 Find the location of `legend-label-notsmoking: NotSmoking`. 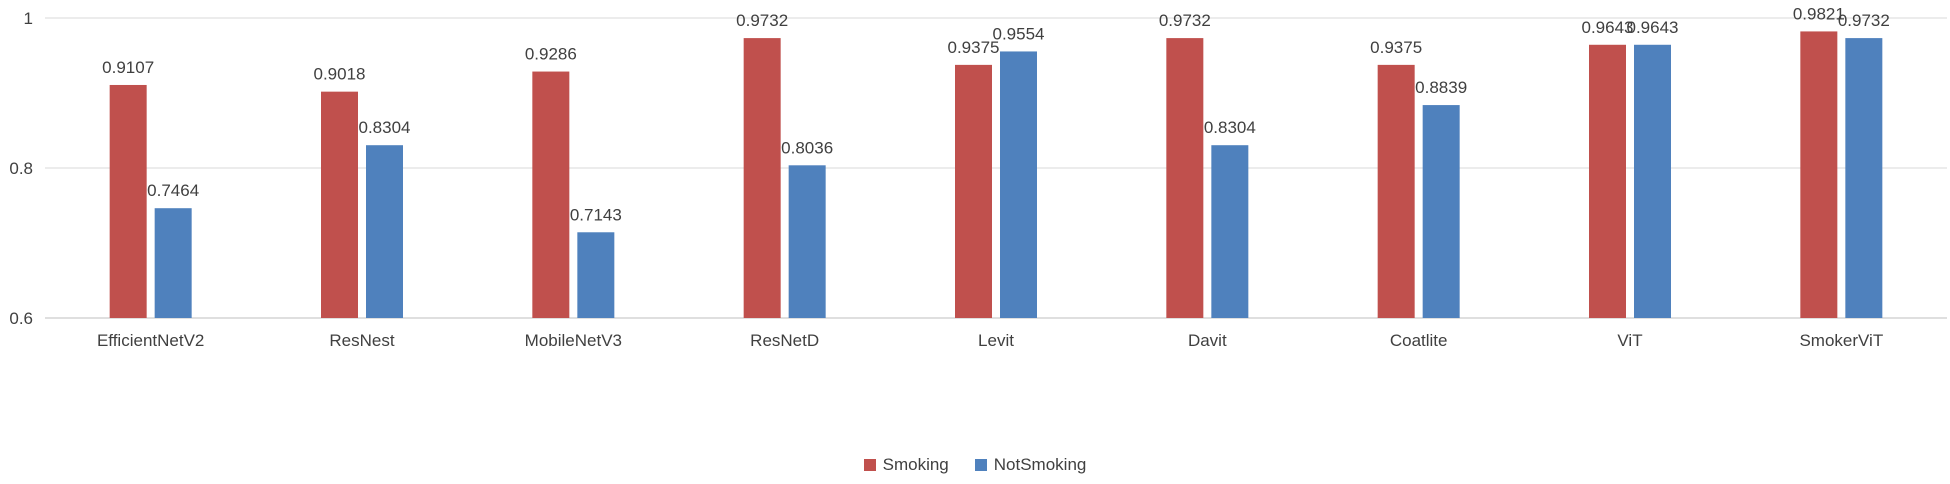

legend-label-notsmoking: NotSmoking is located at coordinates (1040, 464).